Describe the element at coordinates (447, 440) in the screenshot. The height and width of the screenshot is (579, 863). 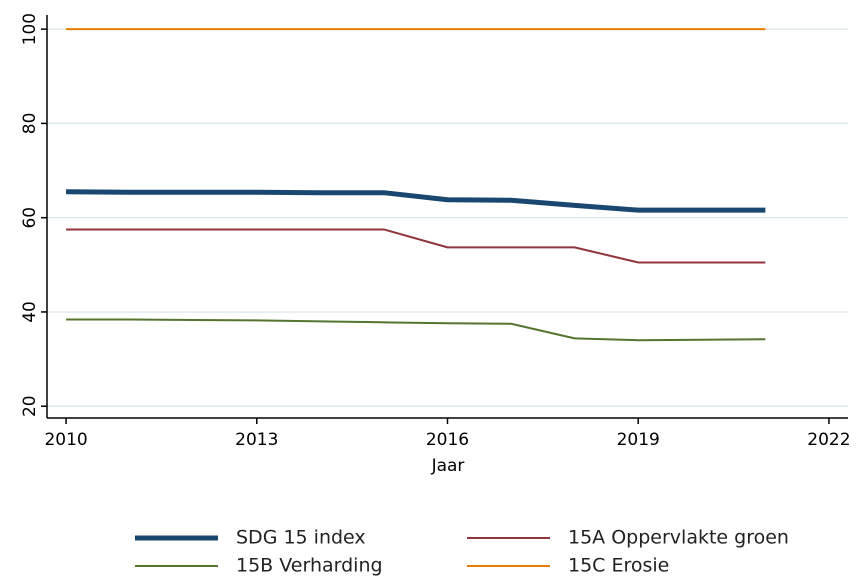
I see `x-tick-label: 2016` at that location.